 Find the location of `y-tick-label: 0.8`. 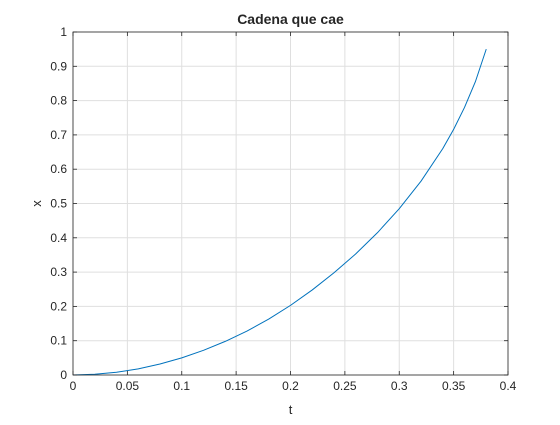

y-tick-label: 0.8 is located at coordinates (58, 101).